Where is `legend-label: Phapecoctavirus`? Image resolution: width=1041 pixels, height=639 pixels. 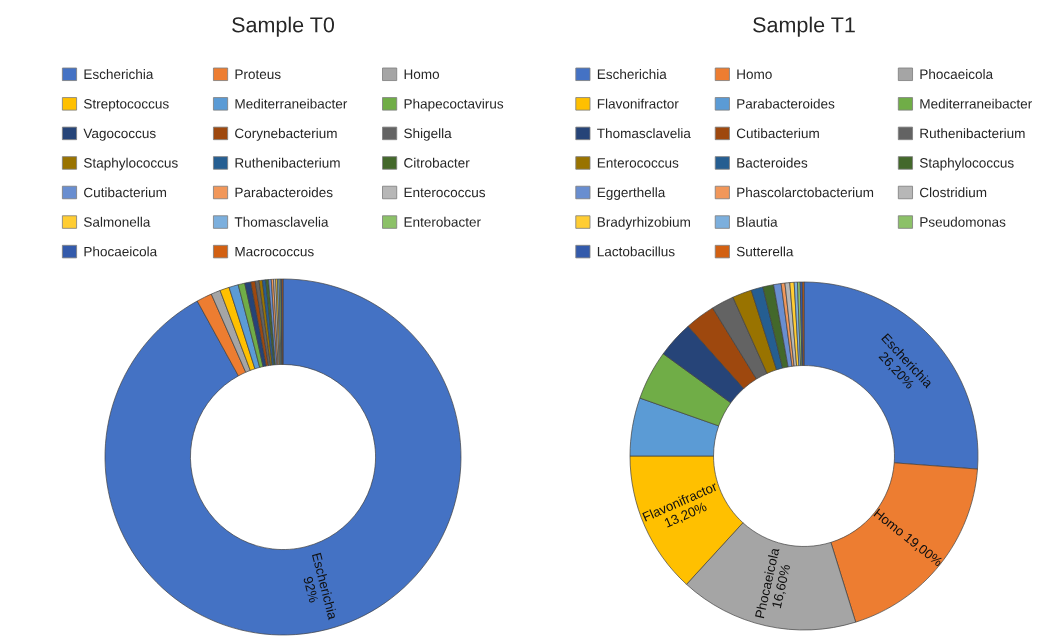
legend-label: Phapecoctavirus is located at coordinates (454, 105).